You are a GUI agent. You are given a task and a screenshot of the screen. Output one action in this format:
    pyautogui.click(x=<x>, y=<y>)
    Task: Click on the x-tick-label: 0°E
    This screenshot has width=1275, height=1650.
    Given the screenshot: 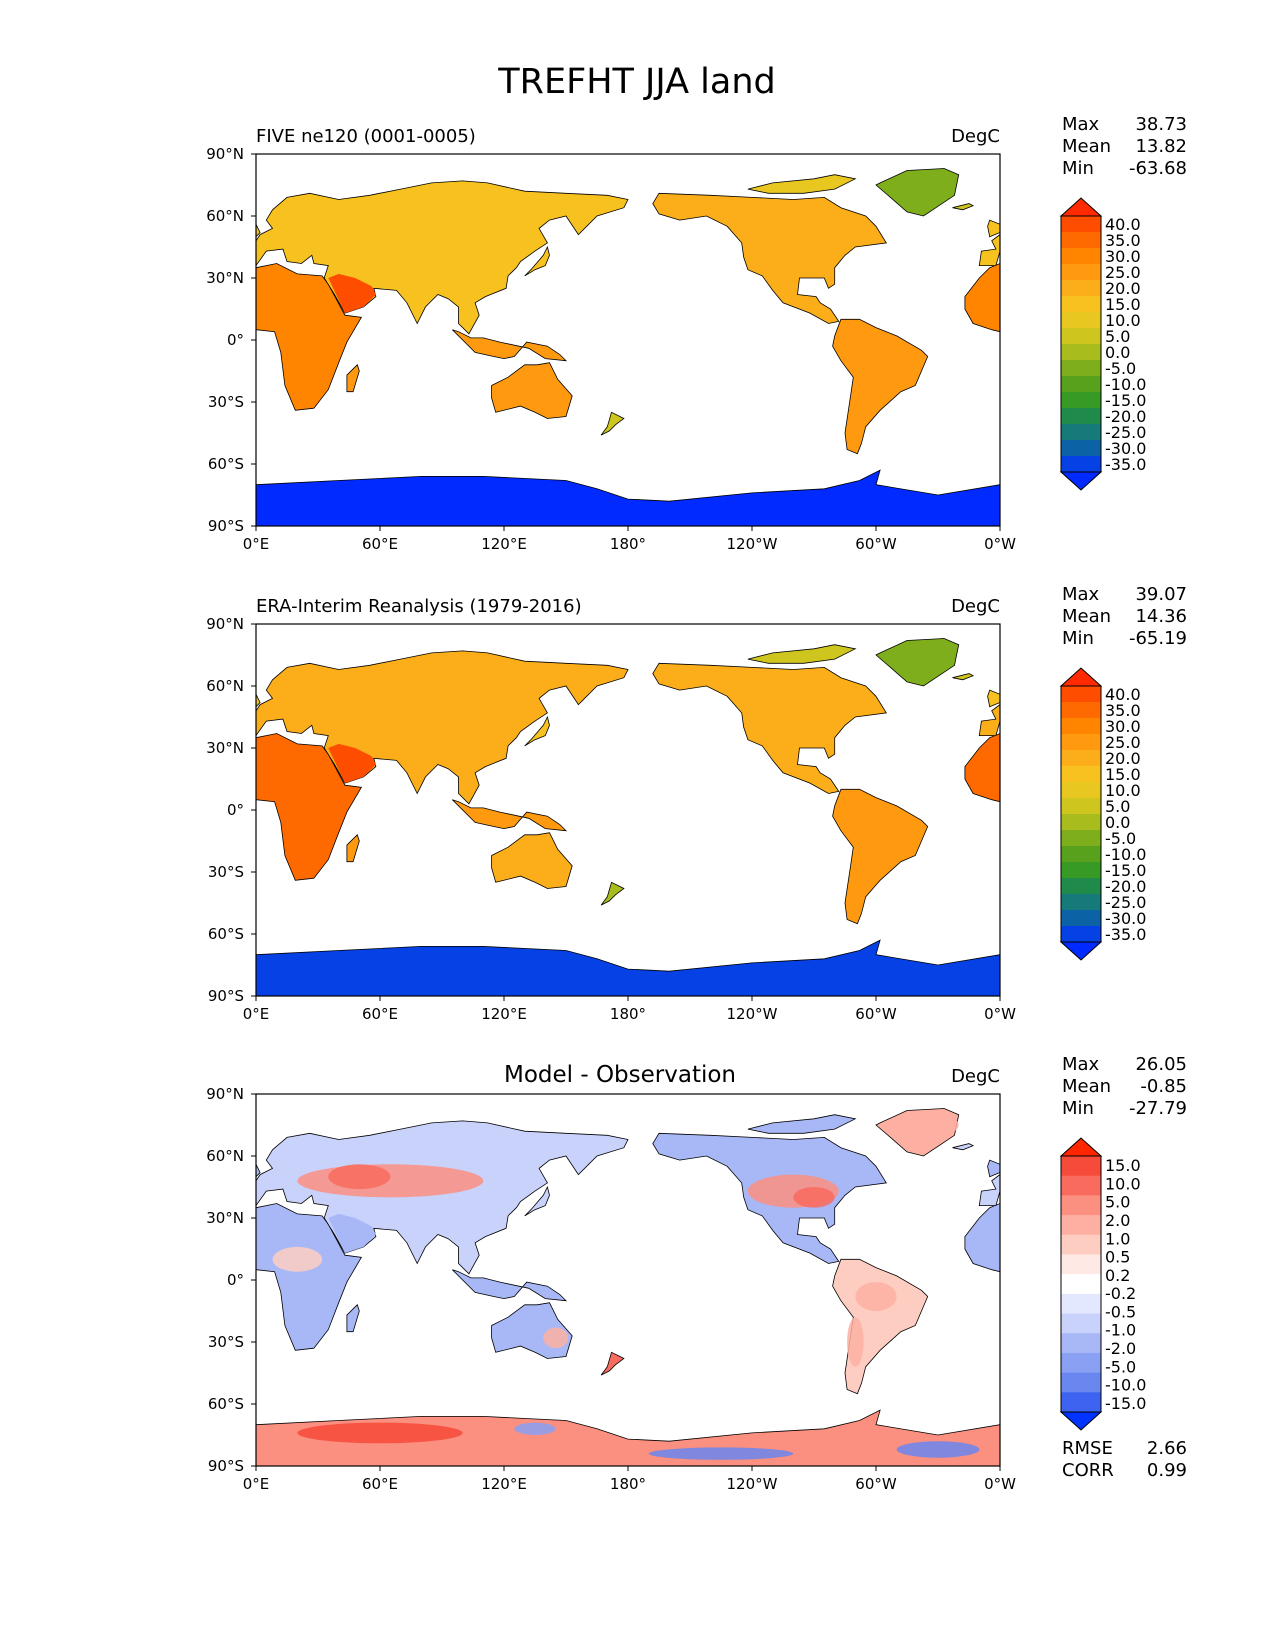 What is the action you would take?
    pyautogui.click(x=256, y=1484)
    